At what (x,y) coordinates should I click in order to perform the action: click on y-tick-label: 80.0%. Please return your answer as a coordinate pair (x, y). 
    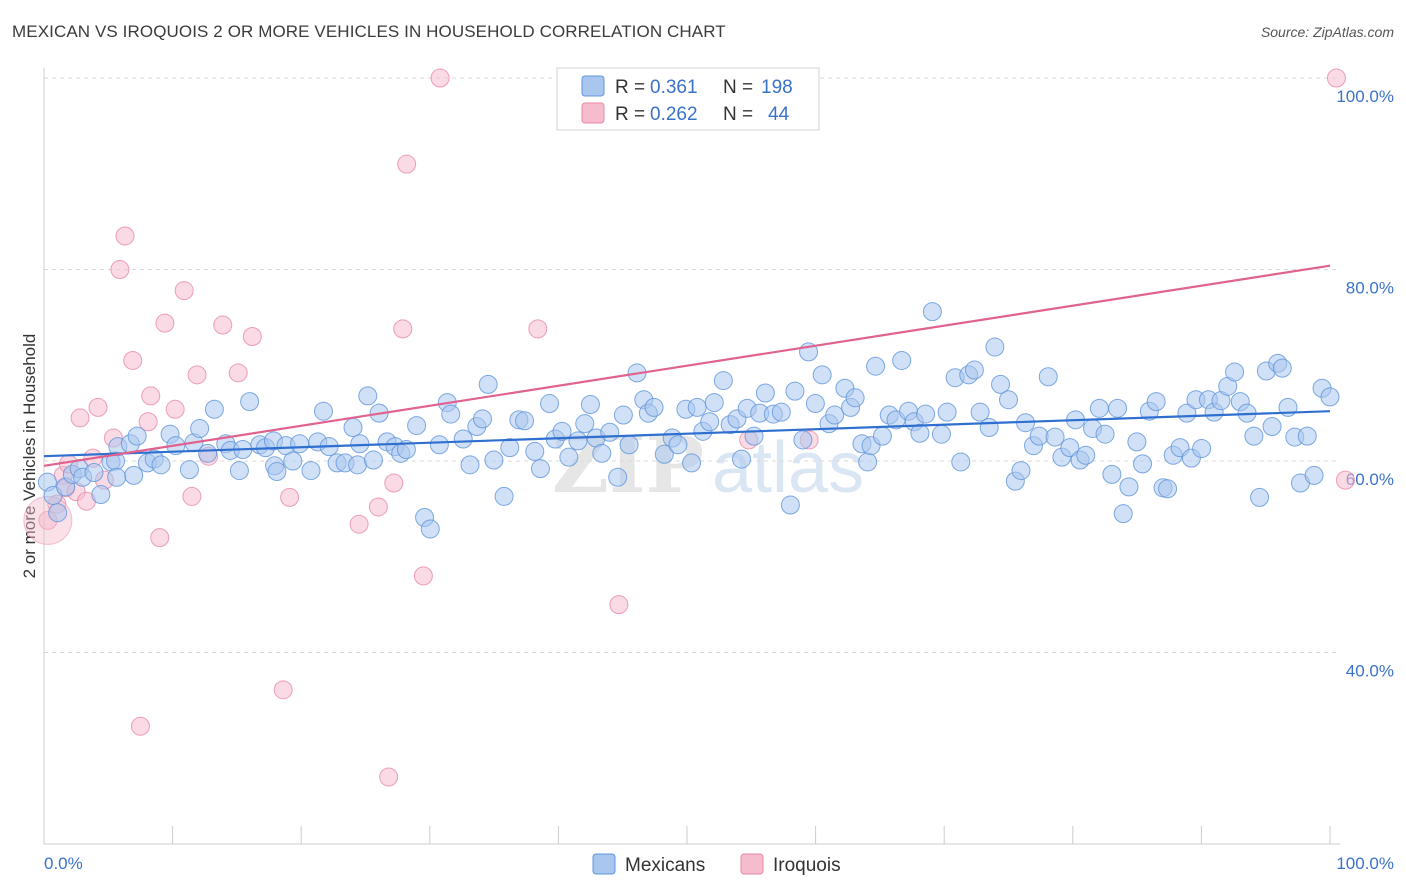
    Looking at the image, I should click on (1370, 288).